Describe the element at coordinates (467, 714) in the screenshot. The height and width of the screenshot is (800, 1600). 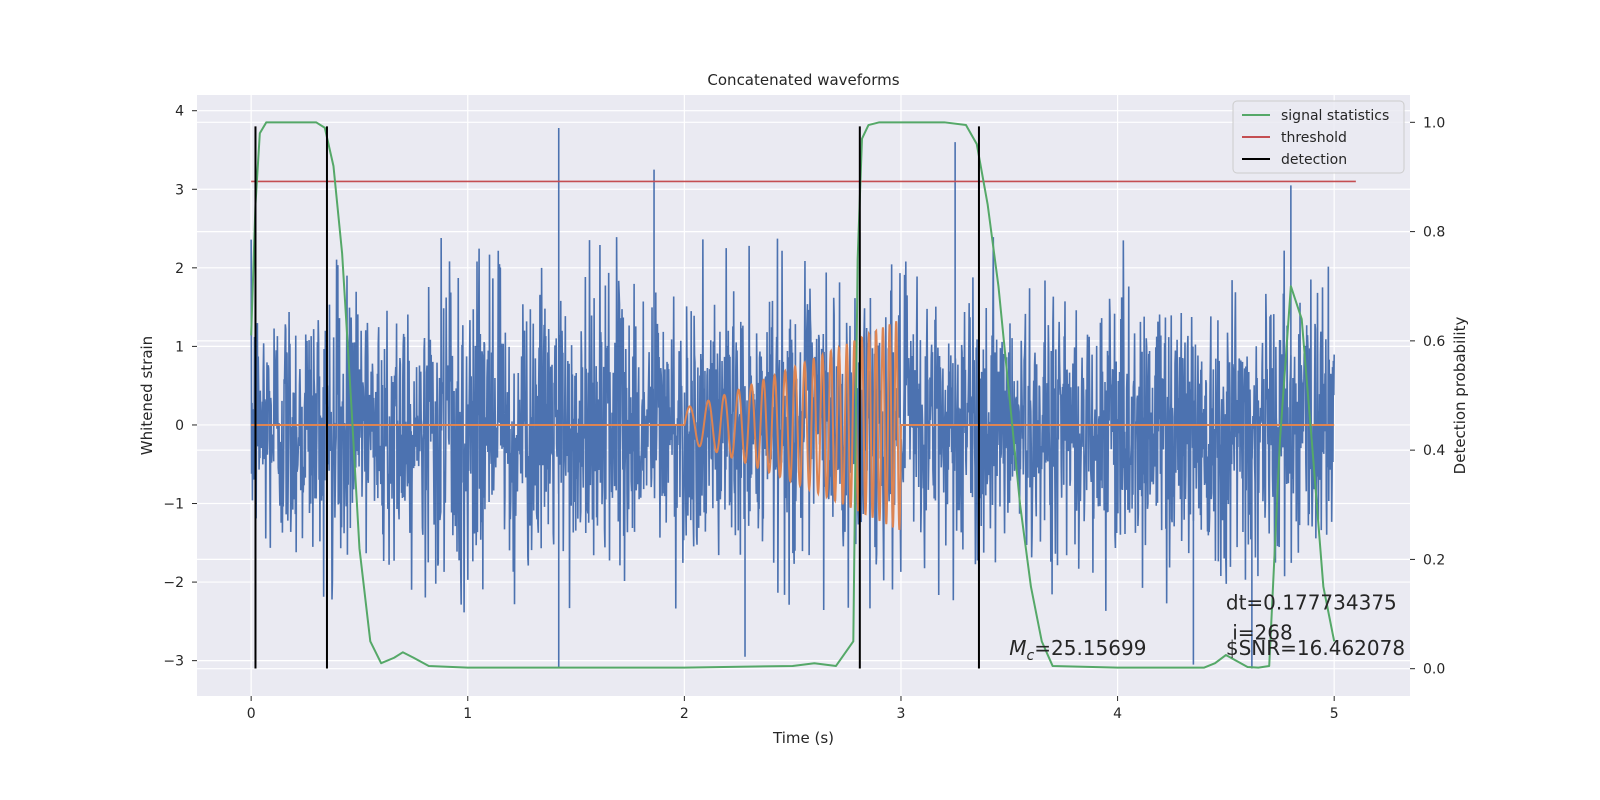
I see `x-tick-label: 1` at that location.